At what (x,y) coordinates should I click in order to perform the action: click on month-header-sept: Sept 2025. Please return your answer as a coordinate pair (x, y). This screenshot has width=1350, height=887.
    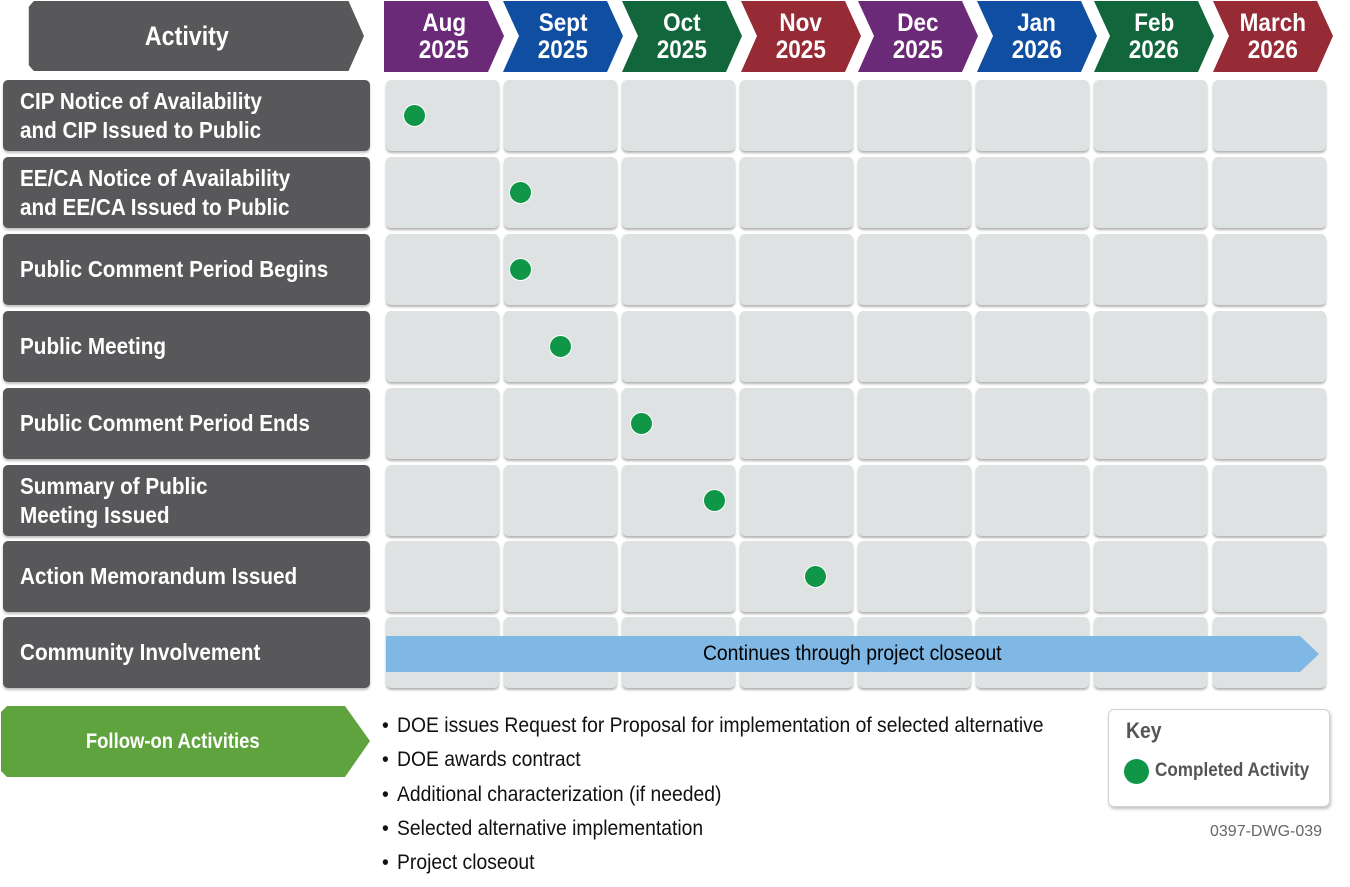
    Looking at the image, I should click on (563, 36).